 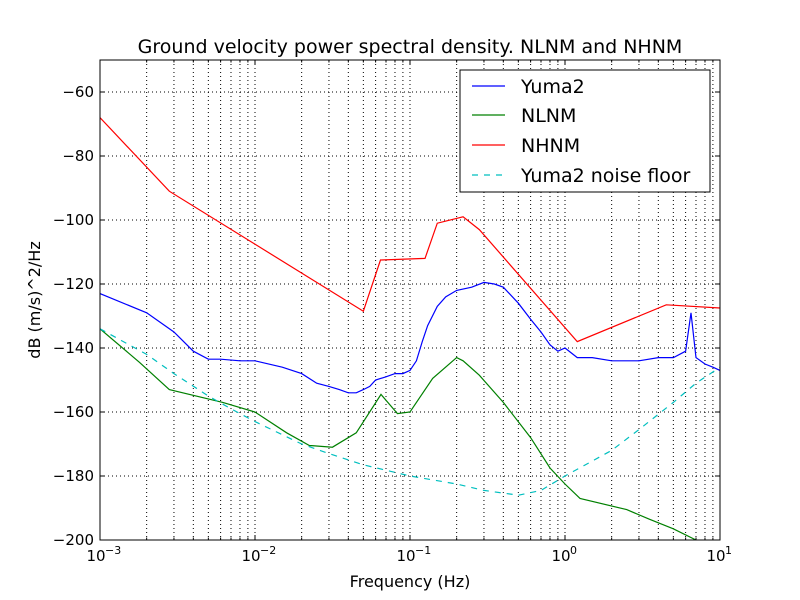 What do you see at coordinates (34, 299) in the screenshot?
I see `y-axis-label: dB (m/s)^2/Hz` at bounding box center [34, 299].